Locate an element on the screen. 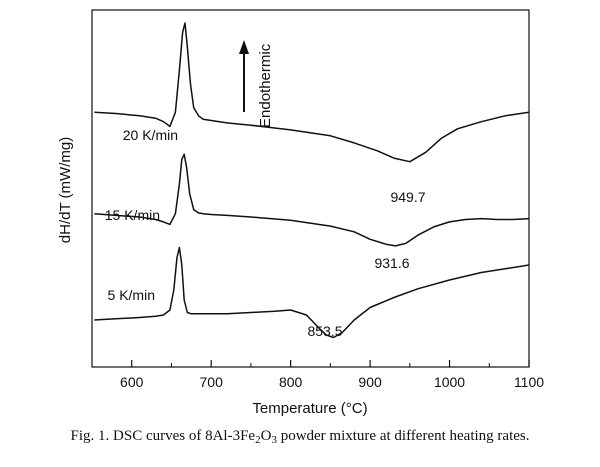 This screenshot has width=600, height=467. caption-sub-2: 2 is located at coordinates (258, 440).